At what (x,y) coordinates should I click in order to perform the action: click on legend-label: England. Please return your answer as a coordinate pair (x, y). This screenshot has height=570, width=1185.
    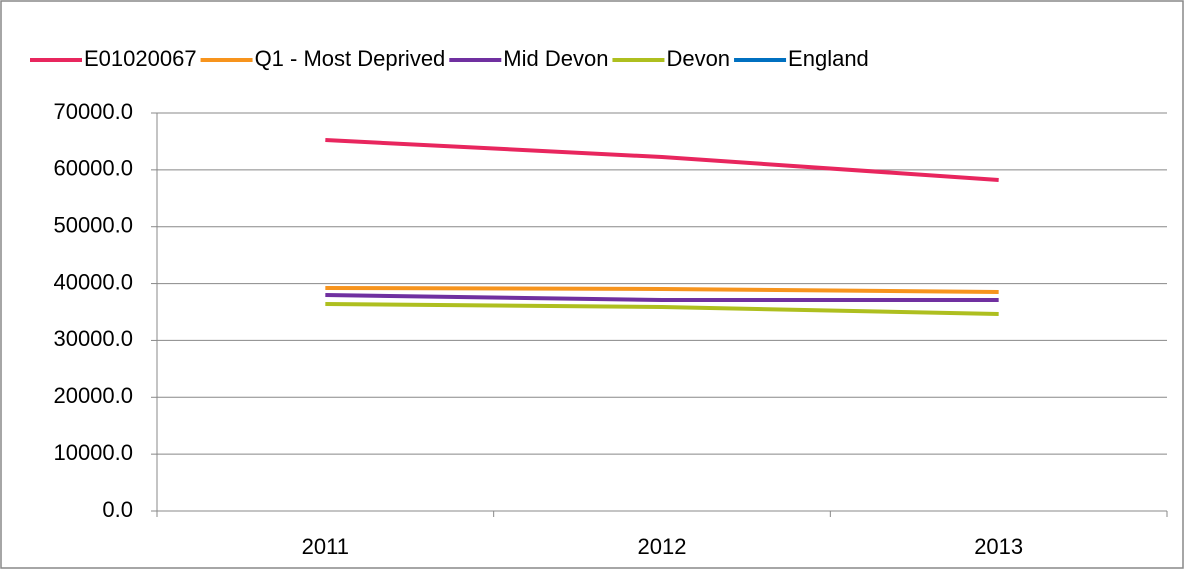
    Looking at the image, I should click on (828, 58).